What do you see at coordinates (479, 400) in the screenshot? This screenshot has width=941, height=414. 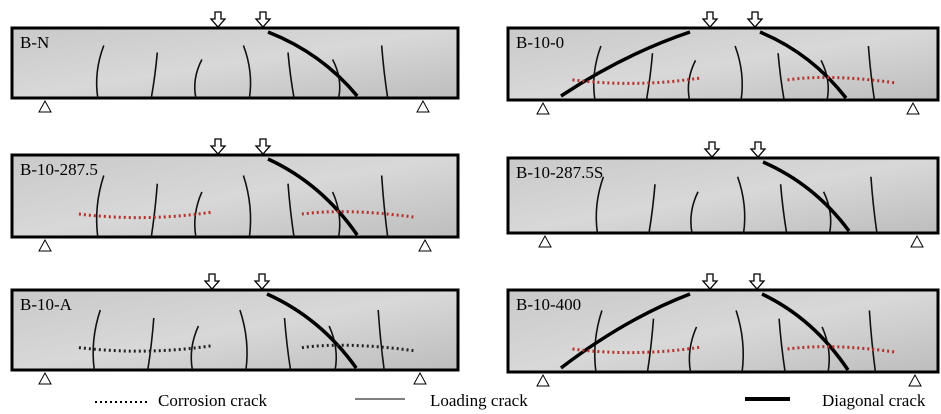 I see `legend-label: Loading crack` at bounding box center [479, 400].